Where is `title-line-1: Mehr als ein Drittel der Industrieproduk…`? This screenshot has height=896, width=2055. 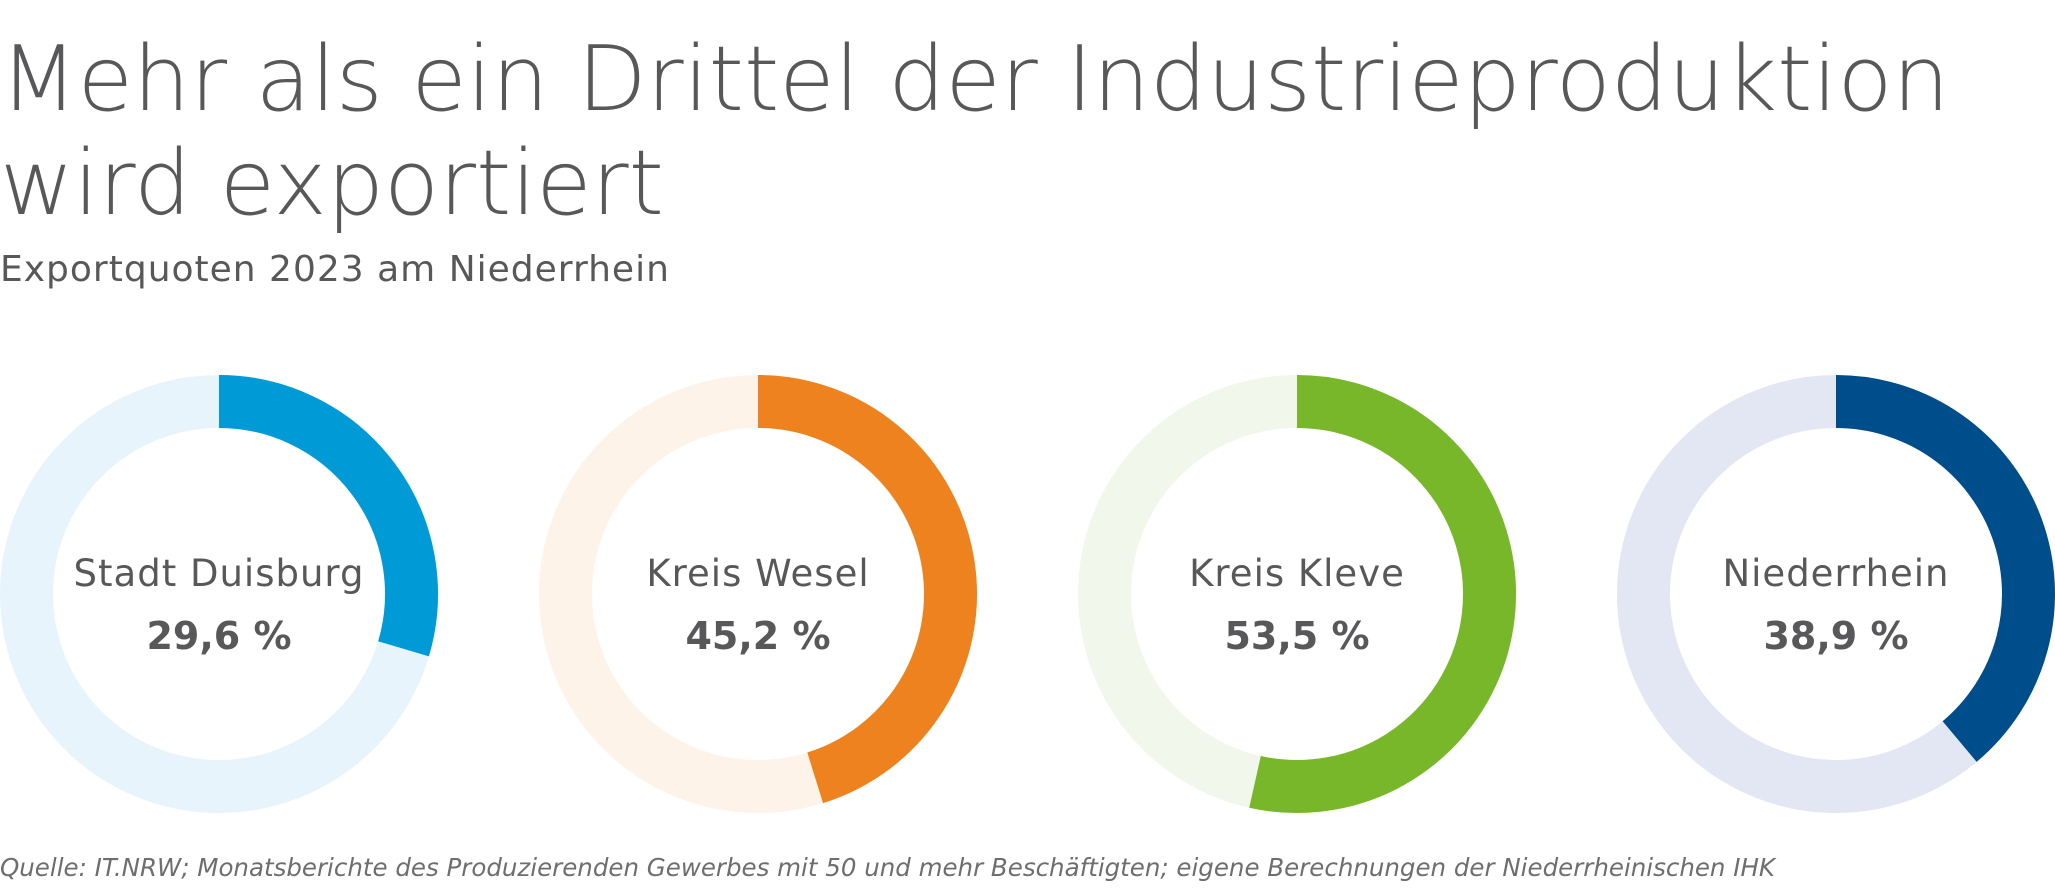
title-line-1: Mehr als ein Drittel der Industrieproduk… is located at coordinates (975, 79).